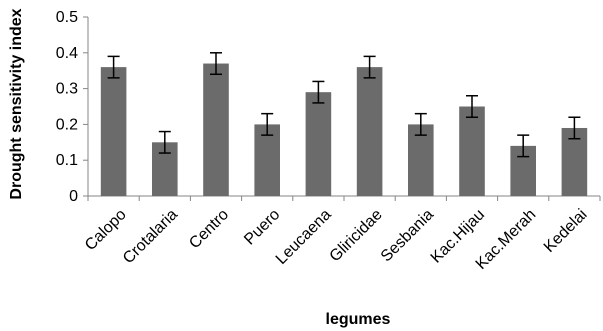  What do you see at coordinates (67, 17) in the screenshot?
I see `y-tick-label: 0.5` at bounding box center [67, 17].